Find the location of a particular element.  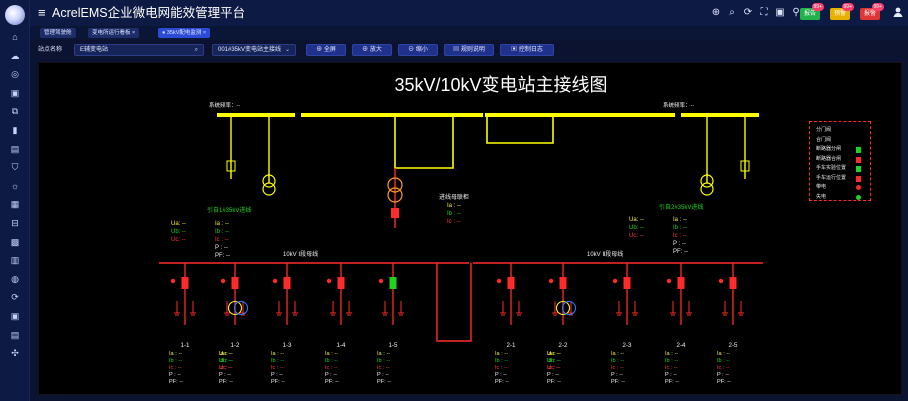

tree-icon: ⧉ is located at coordinates (15, 111).